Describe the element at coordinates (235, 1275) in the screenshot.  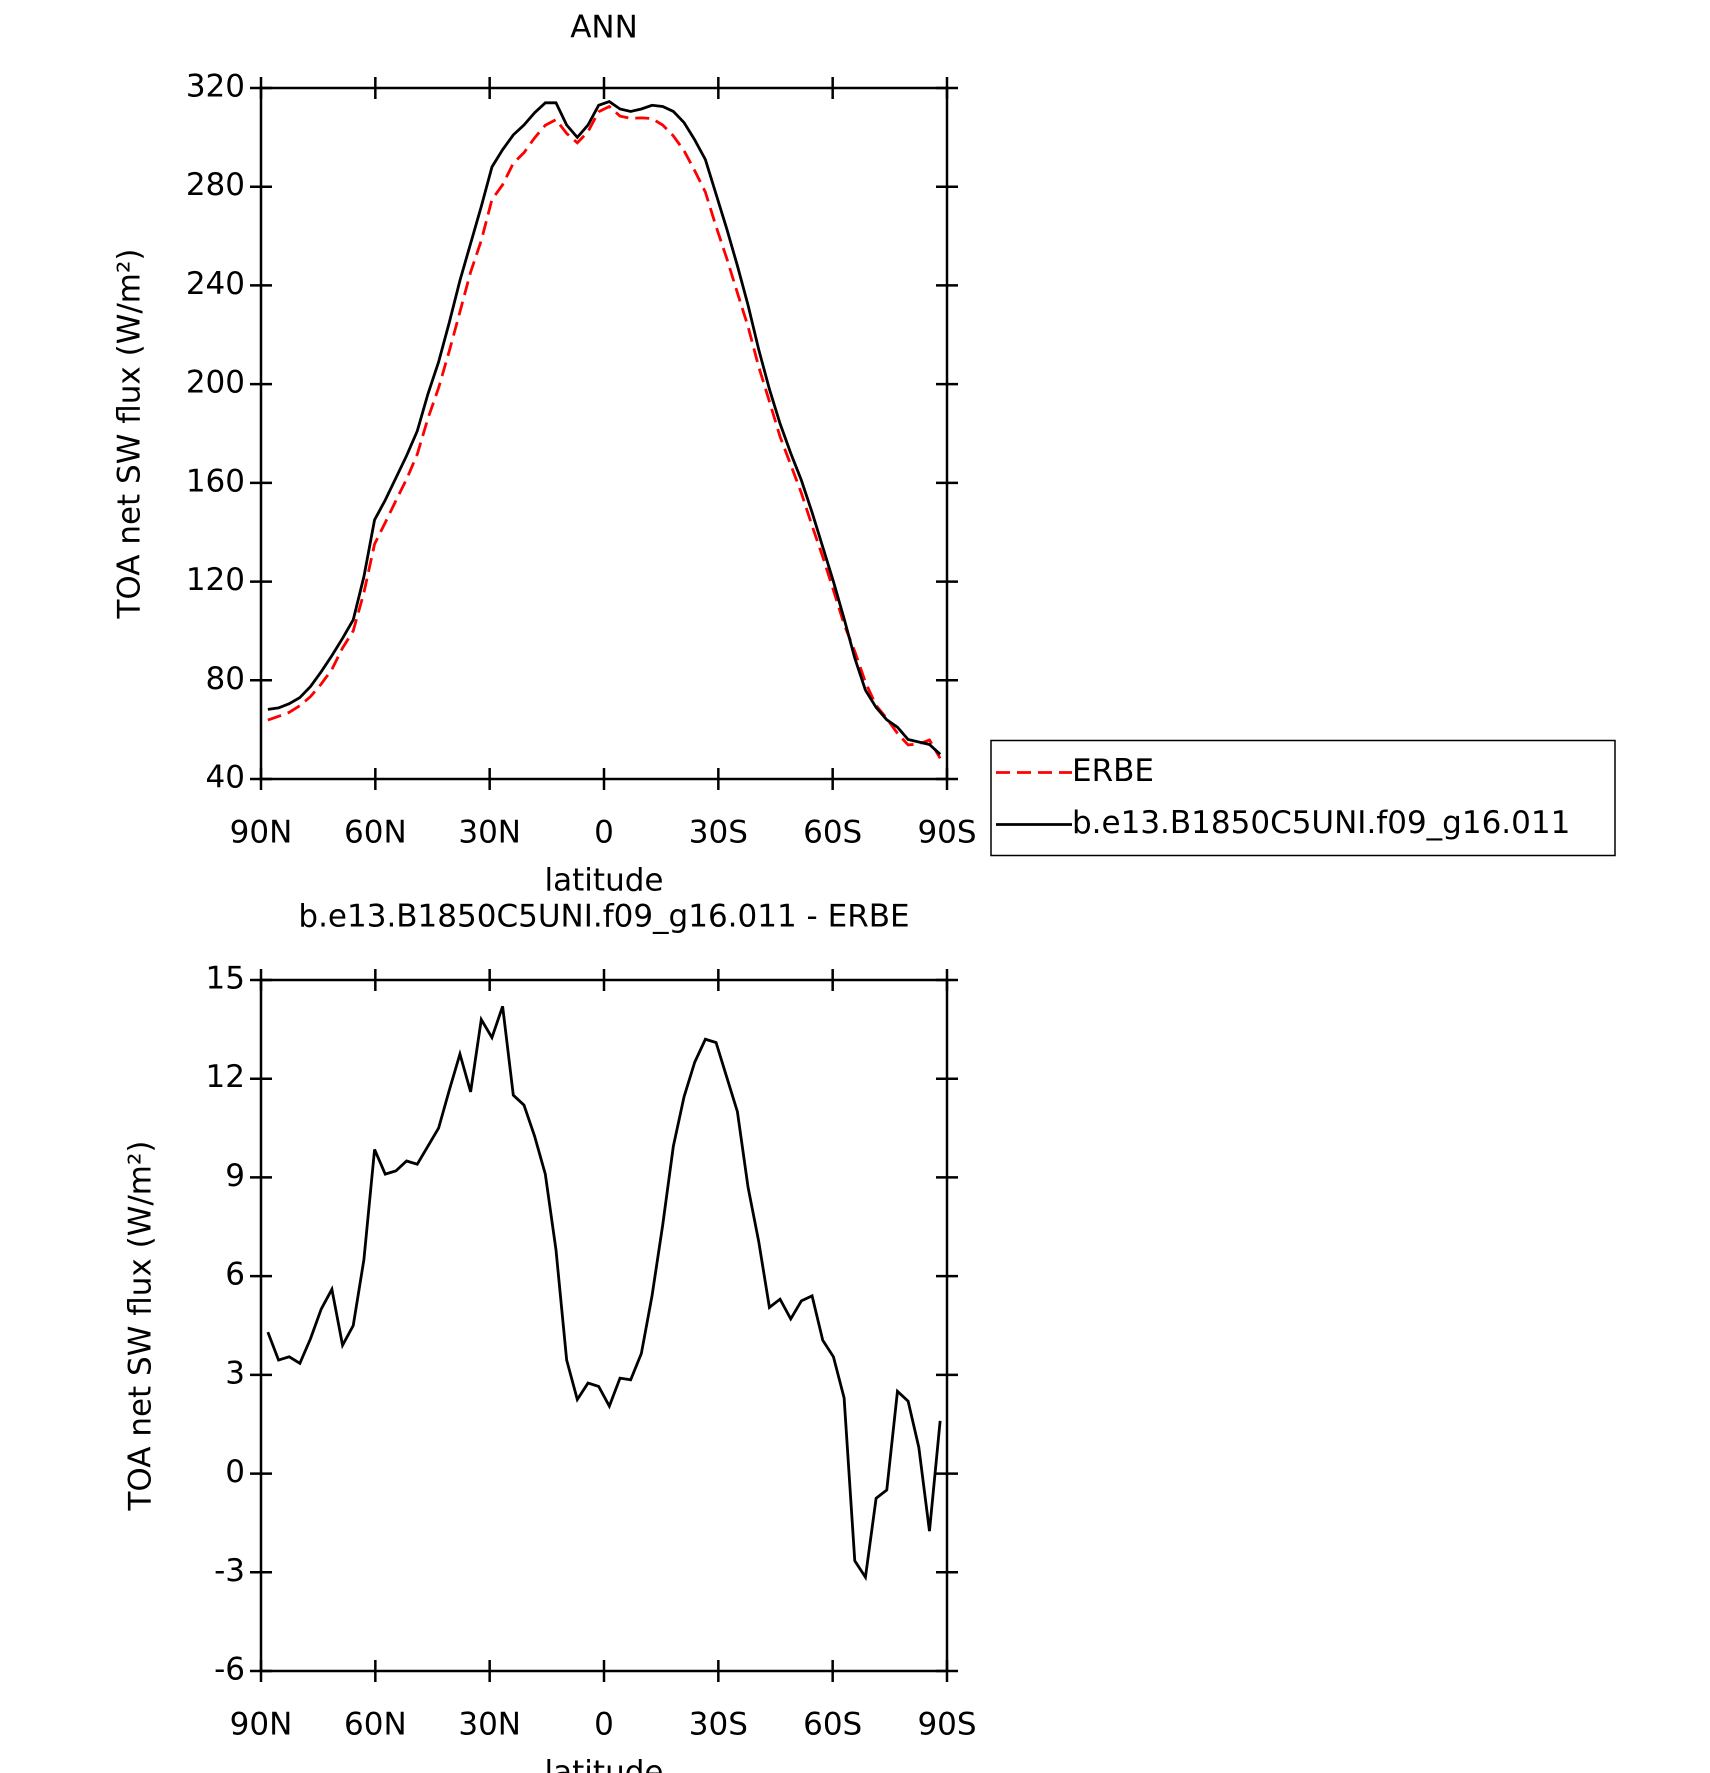
I see `y-tick-label: 6` at that location.